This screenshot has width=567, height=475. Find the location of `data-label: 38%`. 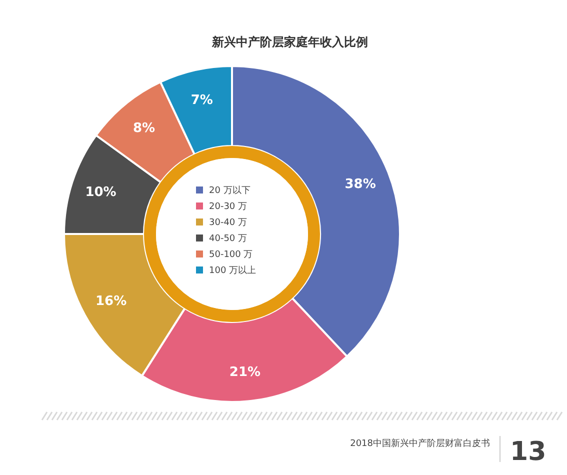

data-label: 38% is located at coordinates (360, 184).